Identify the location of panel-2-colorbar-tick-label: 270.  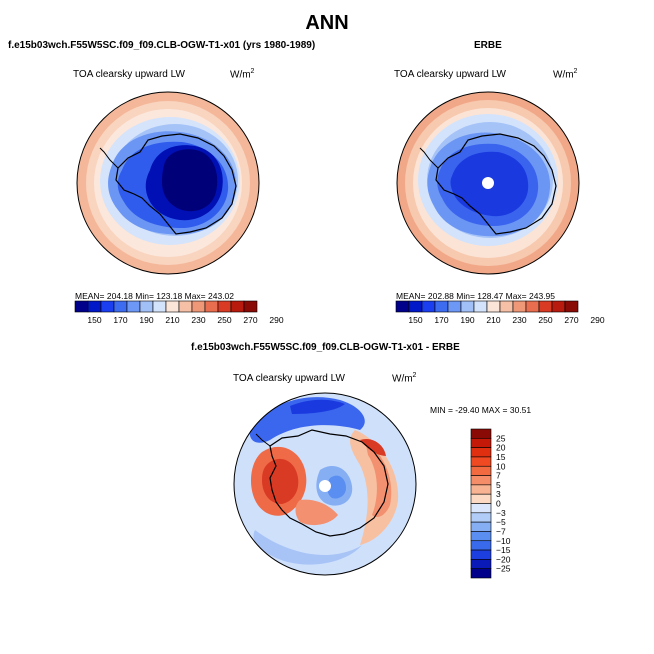
(571, 320).